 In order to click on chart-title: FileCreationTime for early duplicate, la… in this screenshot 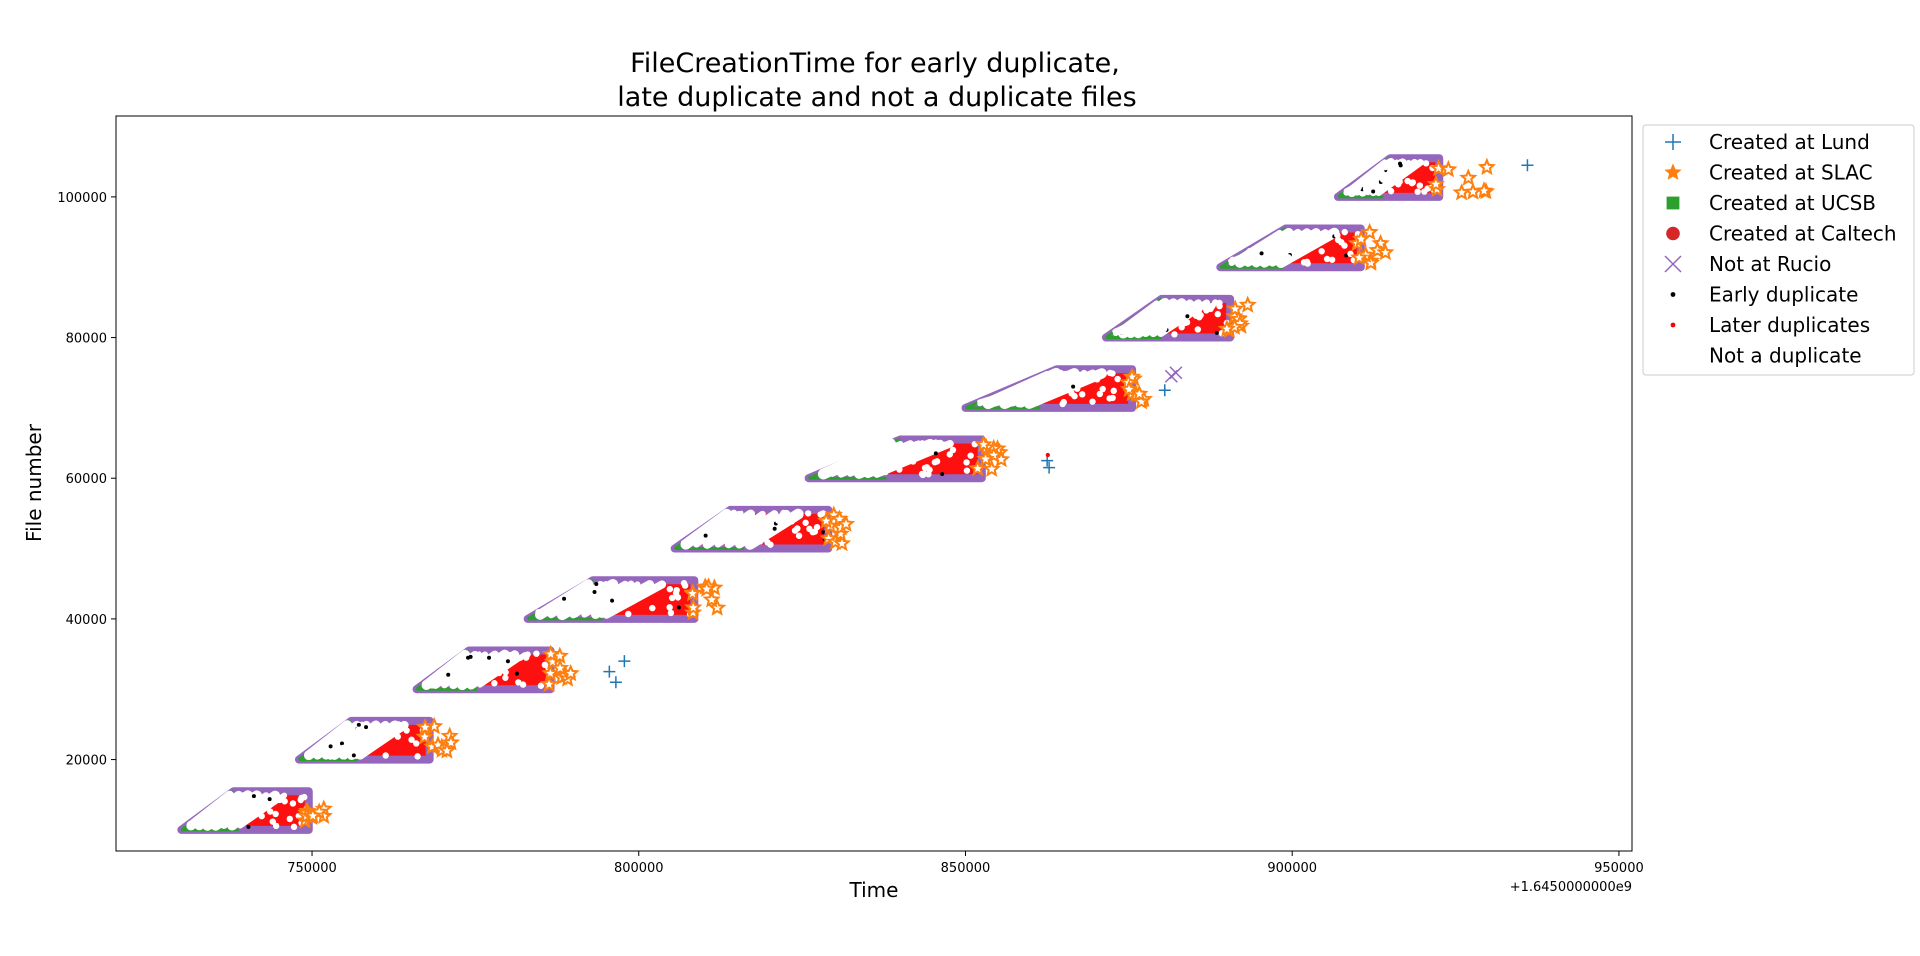, I will do `click(876, 80)`.